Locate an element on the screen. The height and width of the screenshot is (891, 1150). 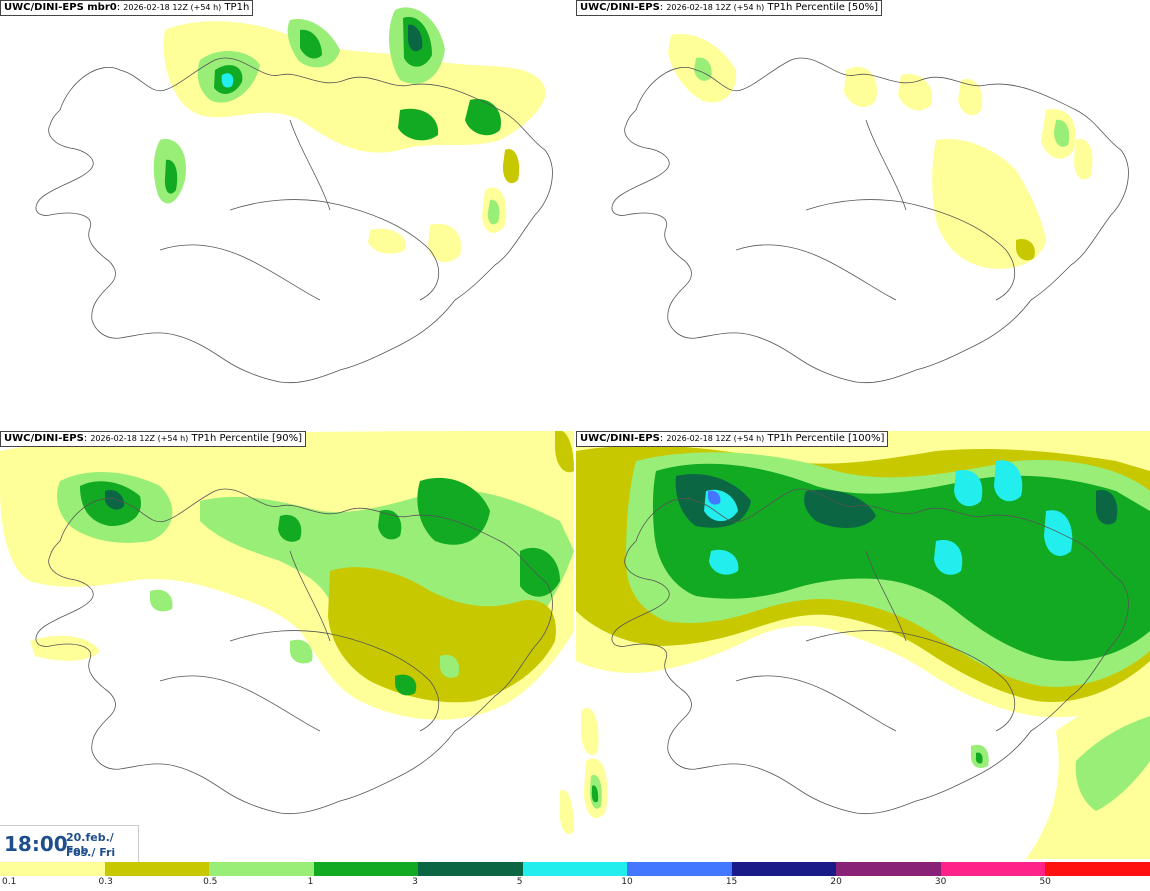
legend-tick-label: 15 is located at coordinates (731, 882).